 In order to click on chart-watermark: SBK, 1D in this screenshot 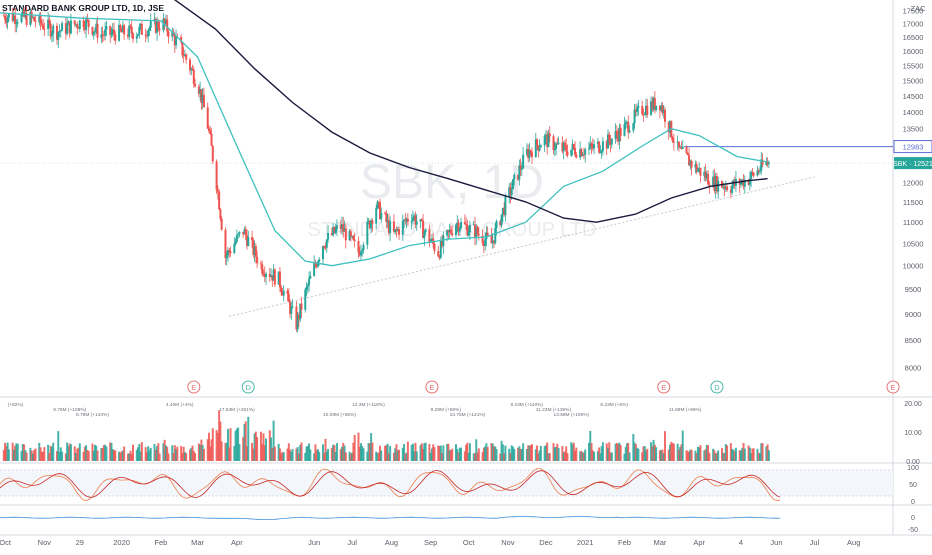, I will do `click(452, 182)`.